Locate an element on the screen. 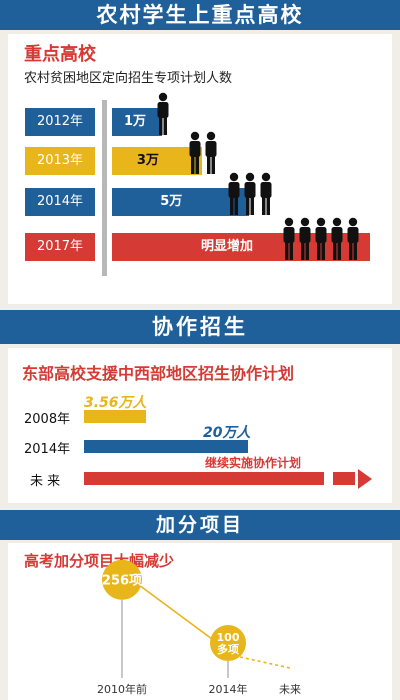  banner-rural-students: 农村学生上重点高校 is located at coordinates (200, 15).